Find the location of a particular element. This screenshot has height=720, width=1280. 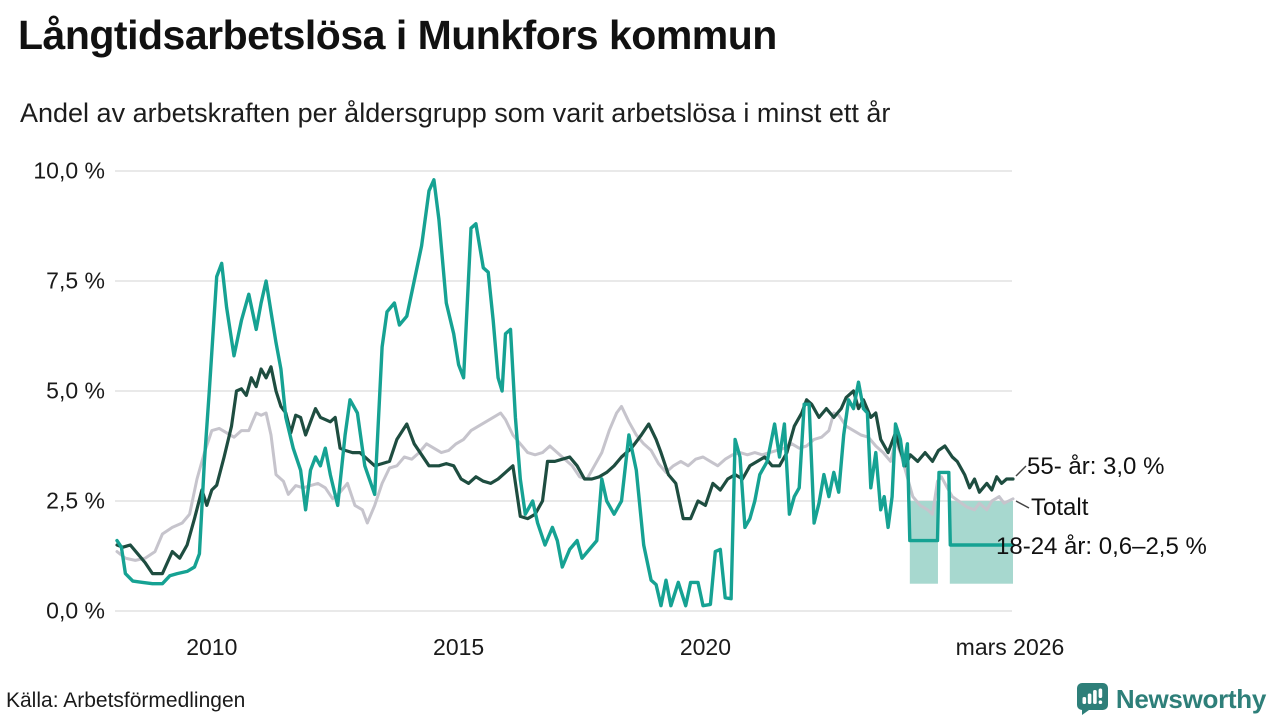

leader-line-totalt is located at coordinates (1022, 504).